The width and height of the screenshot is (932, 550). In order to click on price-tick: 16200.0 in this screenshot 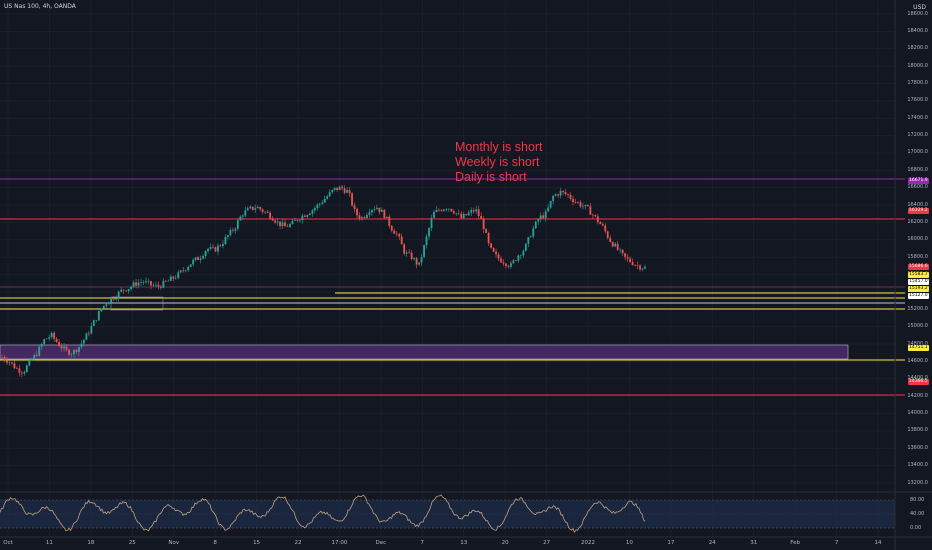, I will do `click(917, 221)`.